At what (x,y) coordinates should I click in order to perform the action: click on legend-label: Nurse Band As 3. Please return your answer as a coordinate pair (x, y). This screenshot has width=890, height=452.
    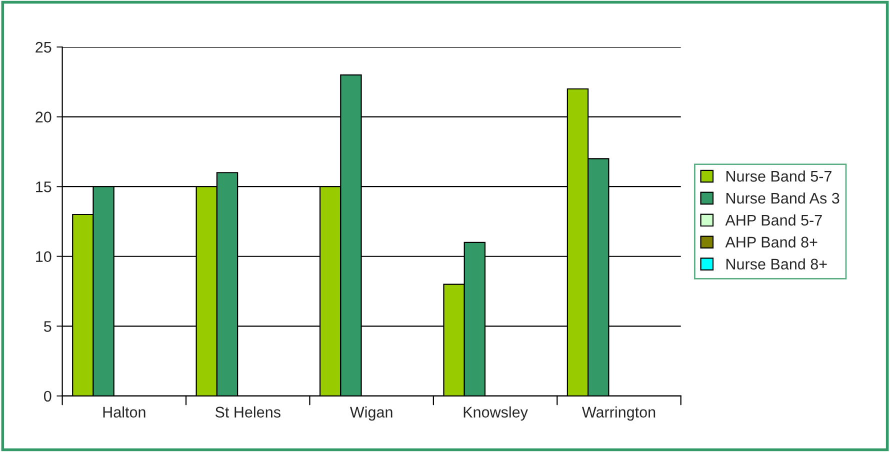
    Looking at the image, I should click on (783, 198).